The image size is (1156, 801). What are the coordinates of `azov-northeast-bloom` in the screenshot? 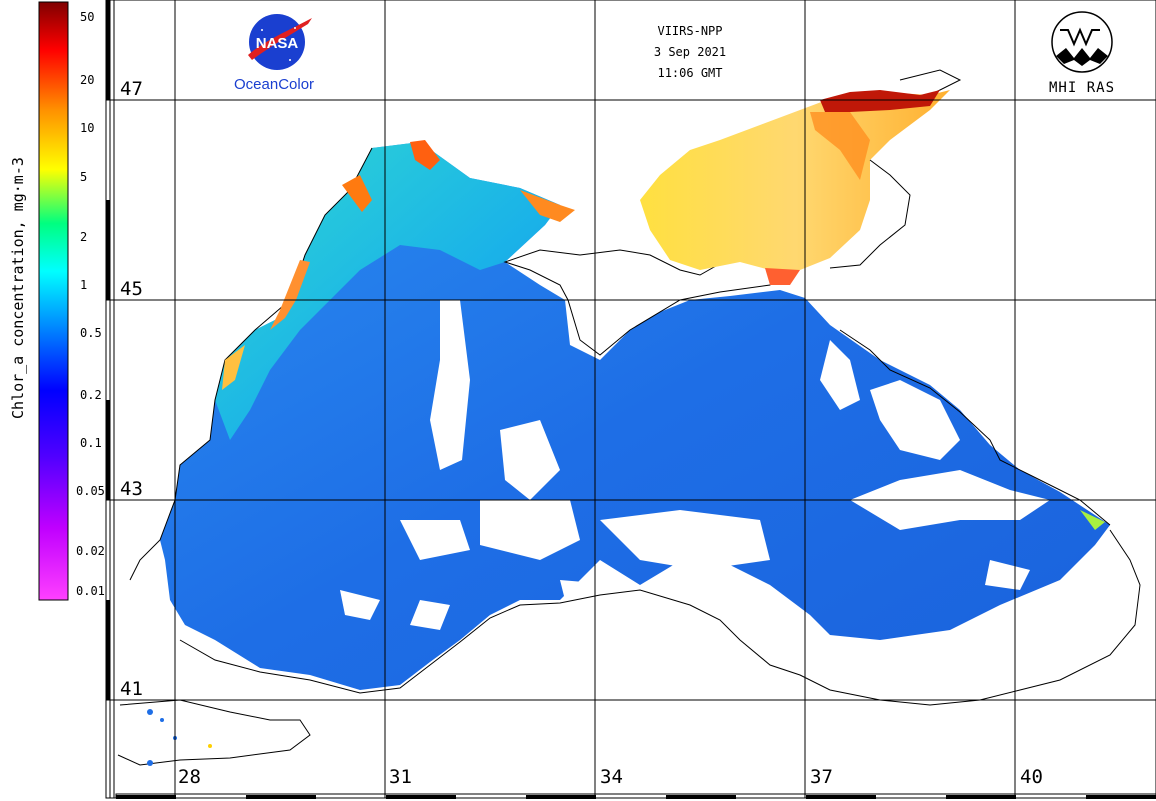 It's located at (880, 101).